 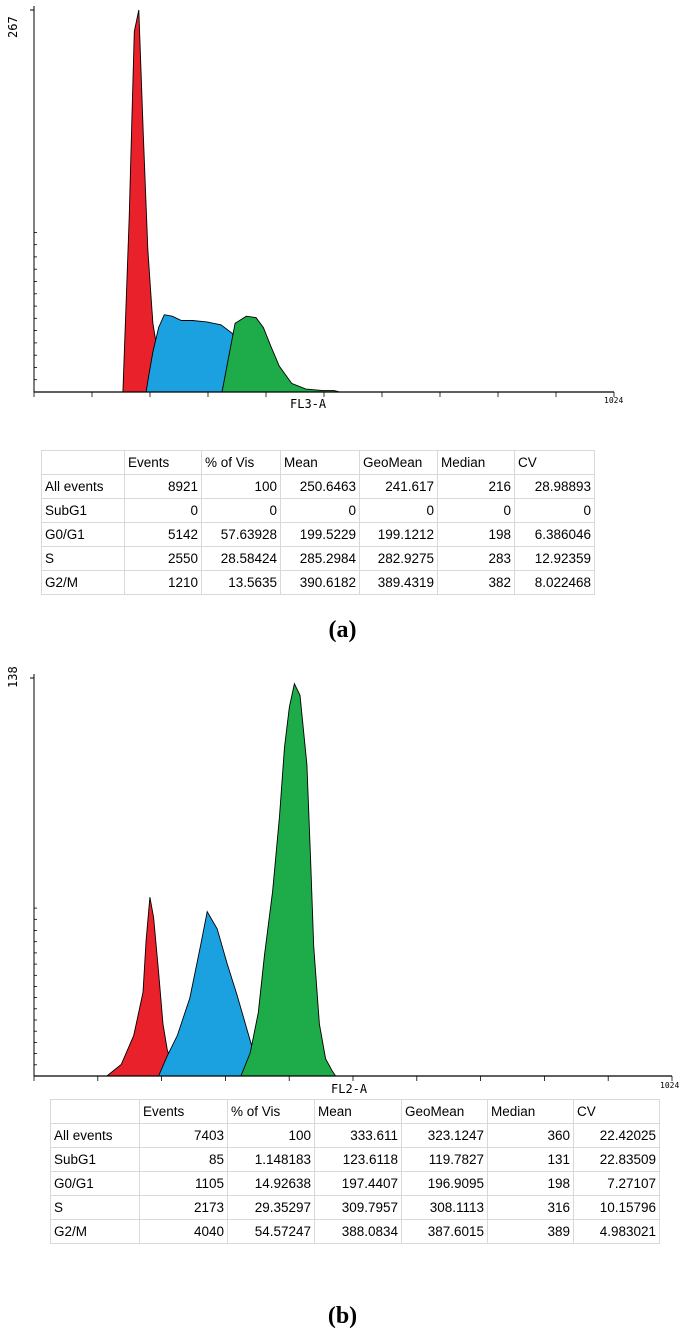 I want to click on table-cell: 14.92638, so click(x=271, y=1183).